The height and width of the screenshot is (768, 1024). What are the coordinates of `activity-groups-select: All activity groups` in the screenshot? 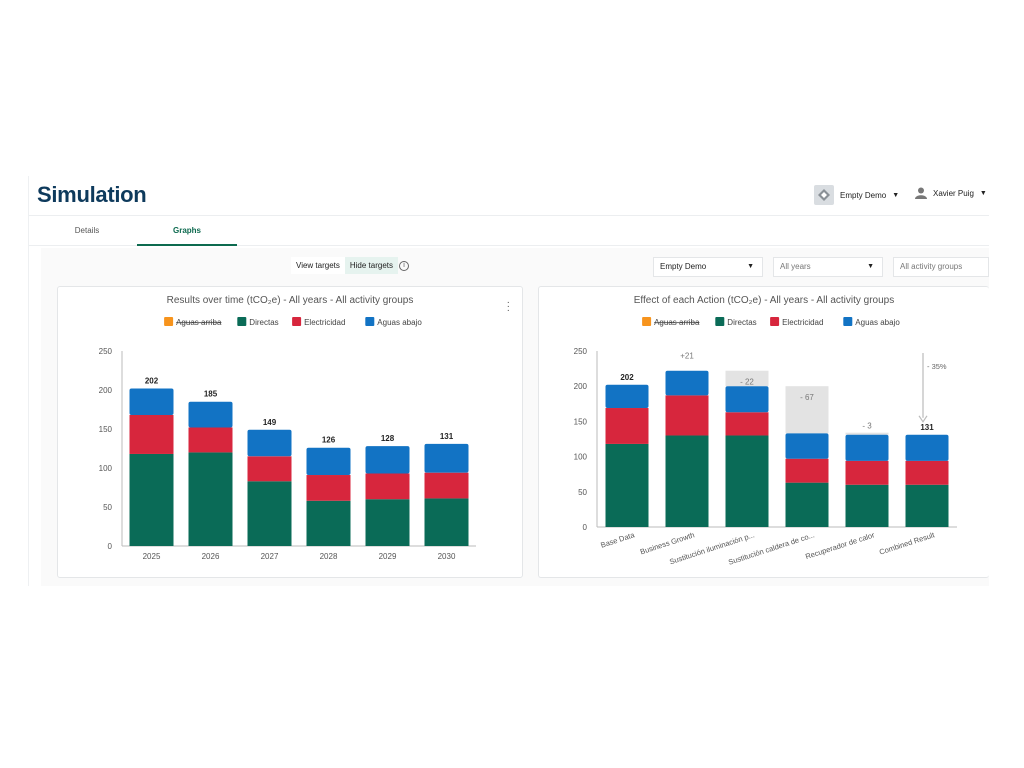 It's located at (941, 267).